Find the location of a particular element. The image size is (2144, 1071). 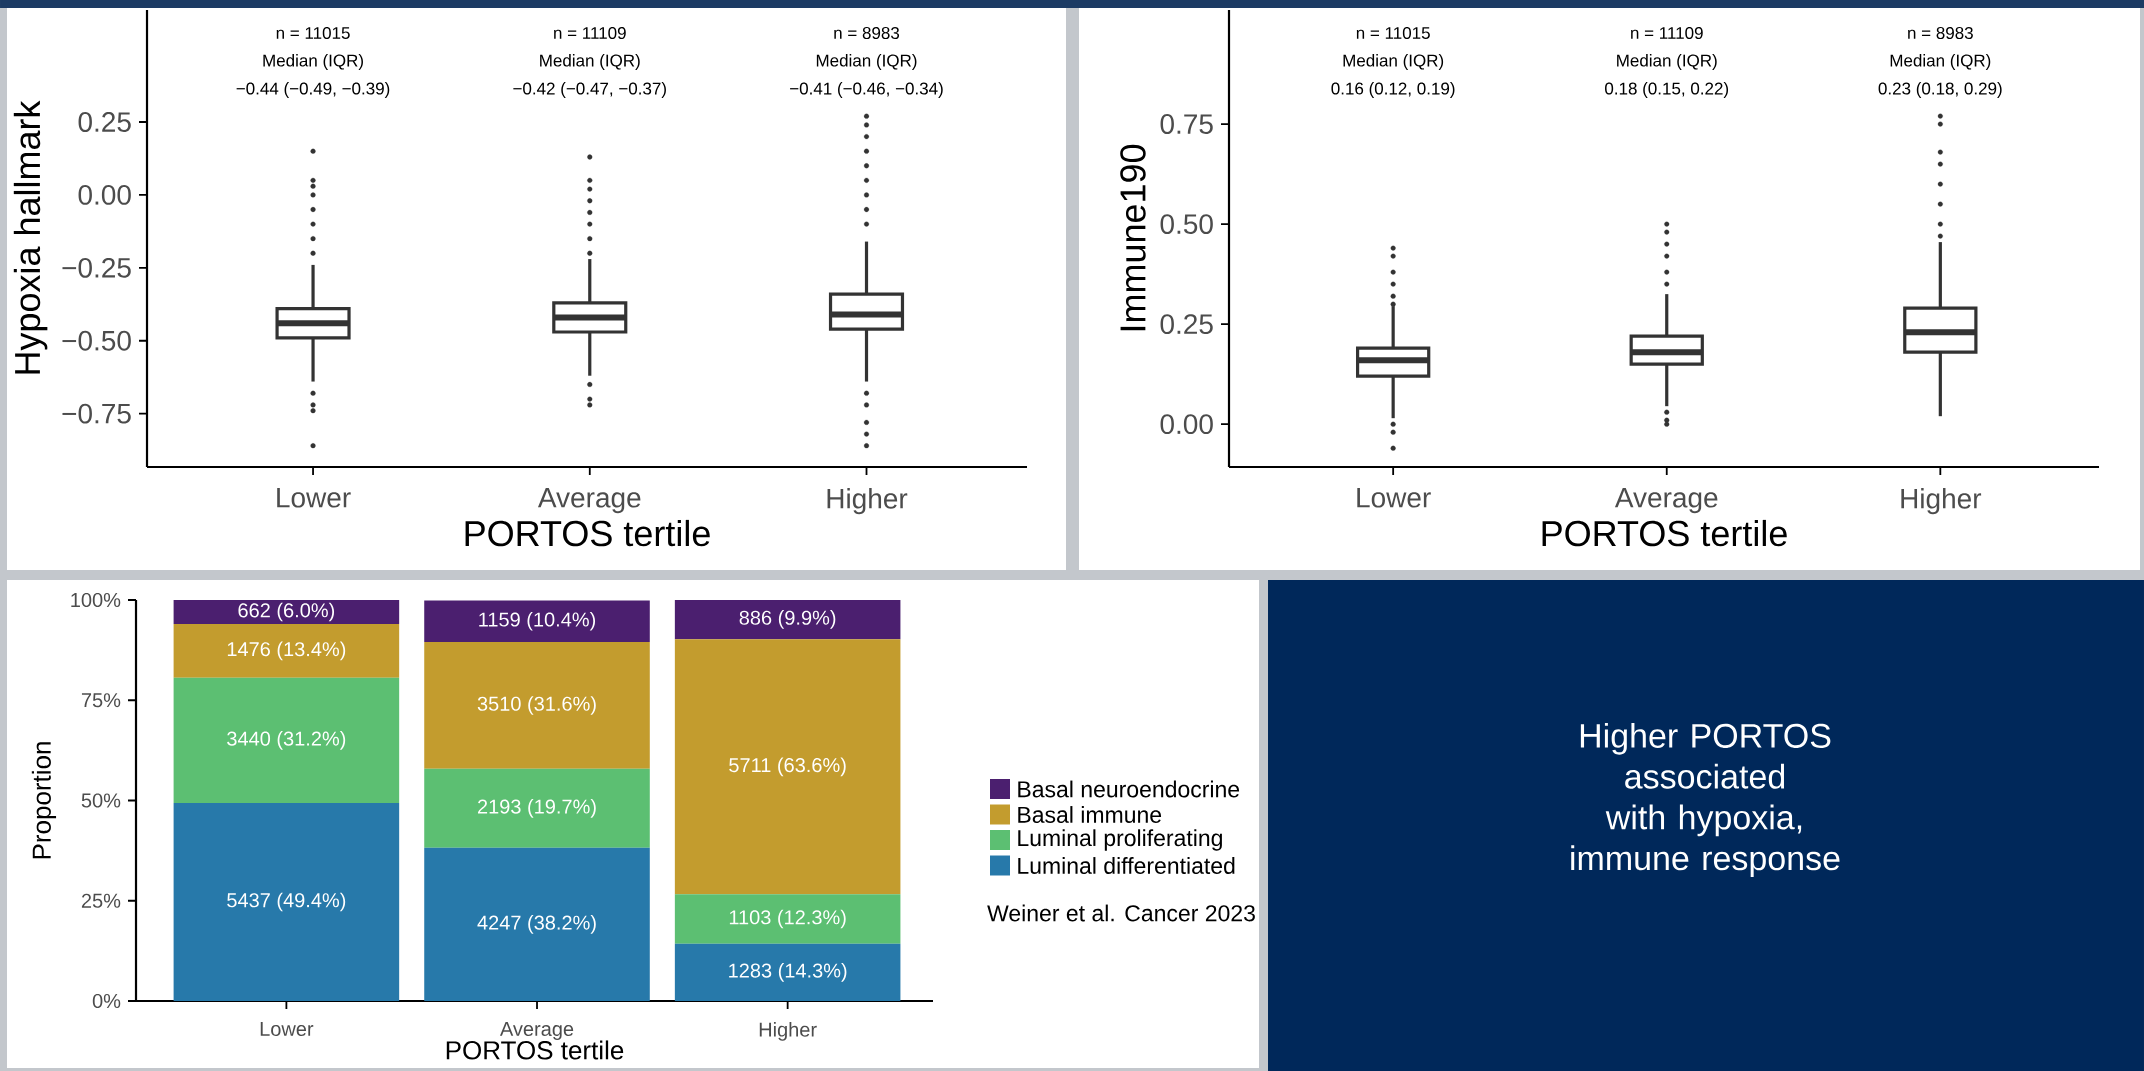

y-tick-label: 0.50 is located at coordinates (1186, 224).